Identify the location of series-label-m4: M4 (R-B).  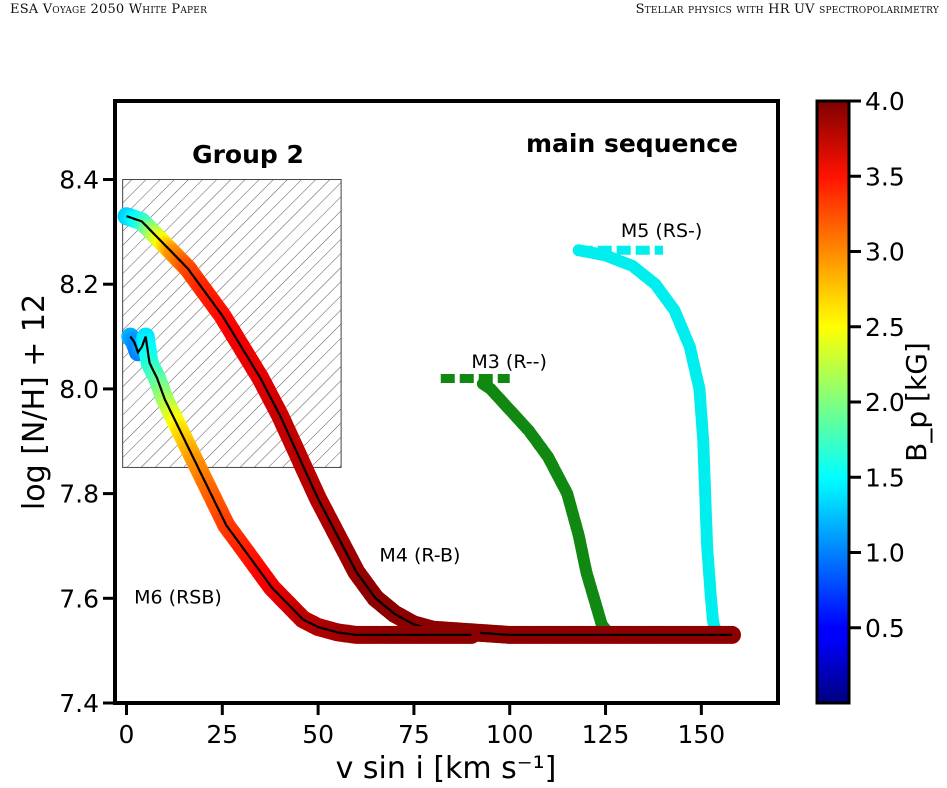
(419, 556).